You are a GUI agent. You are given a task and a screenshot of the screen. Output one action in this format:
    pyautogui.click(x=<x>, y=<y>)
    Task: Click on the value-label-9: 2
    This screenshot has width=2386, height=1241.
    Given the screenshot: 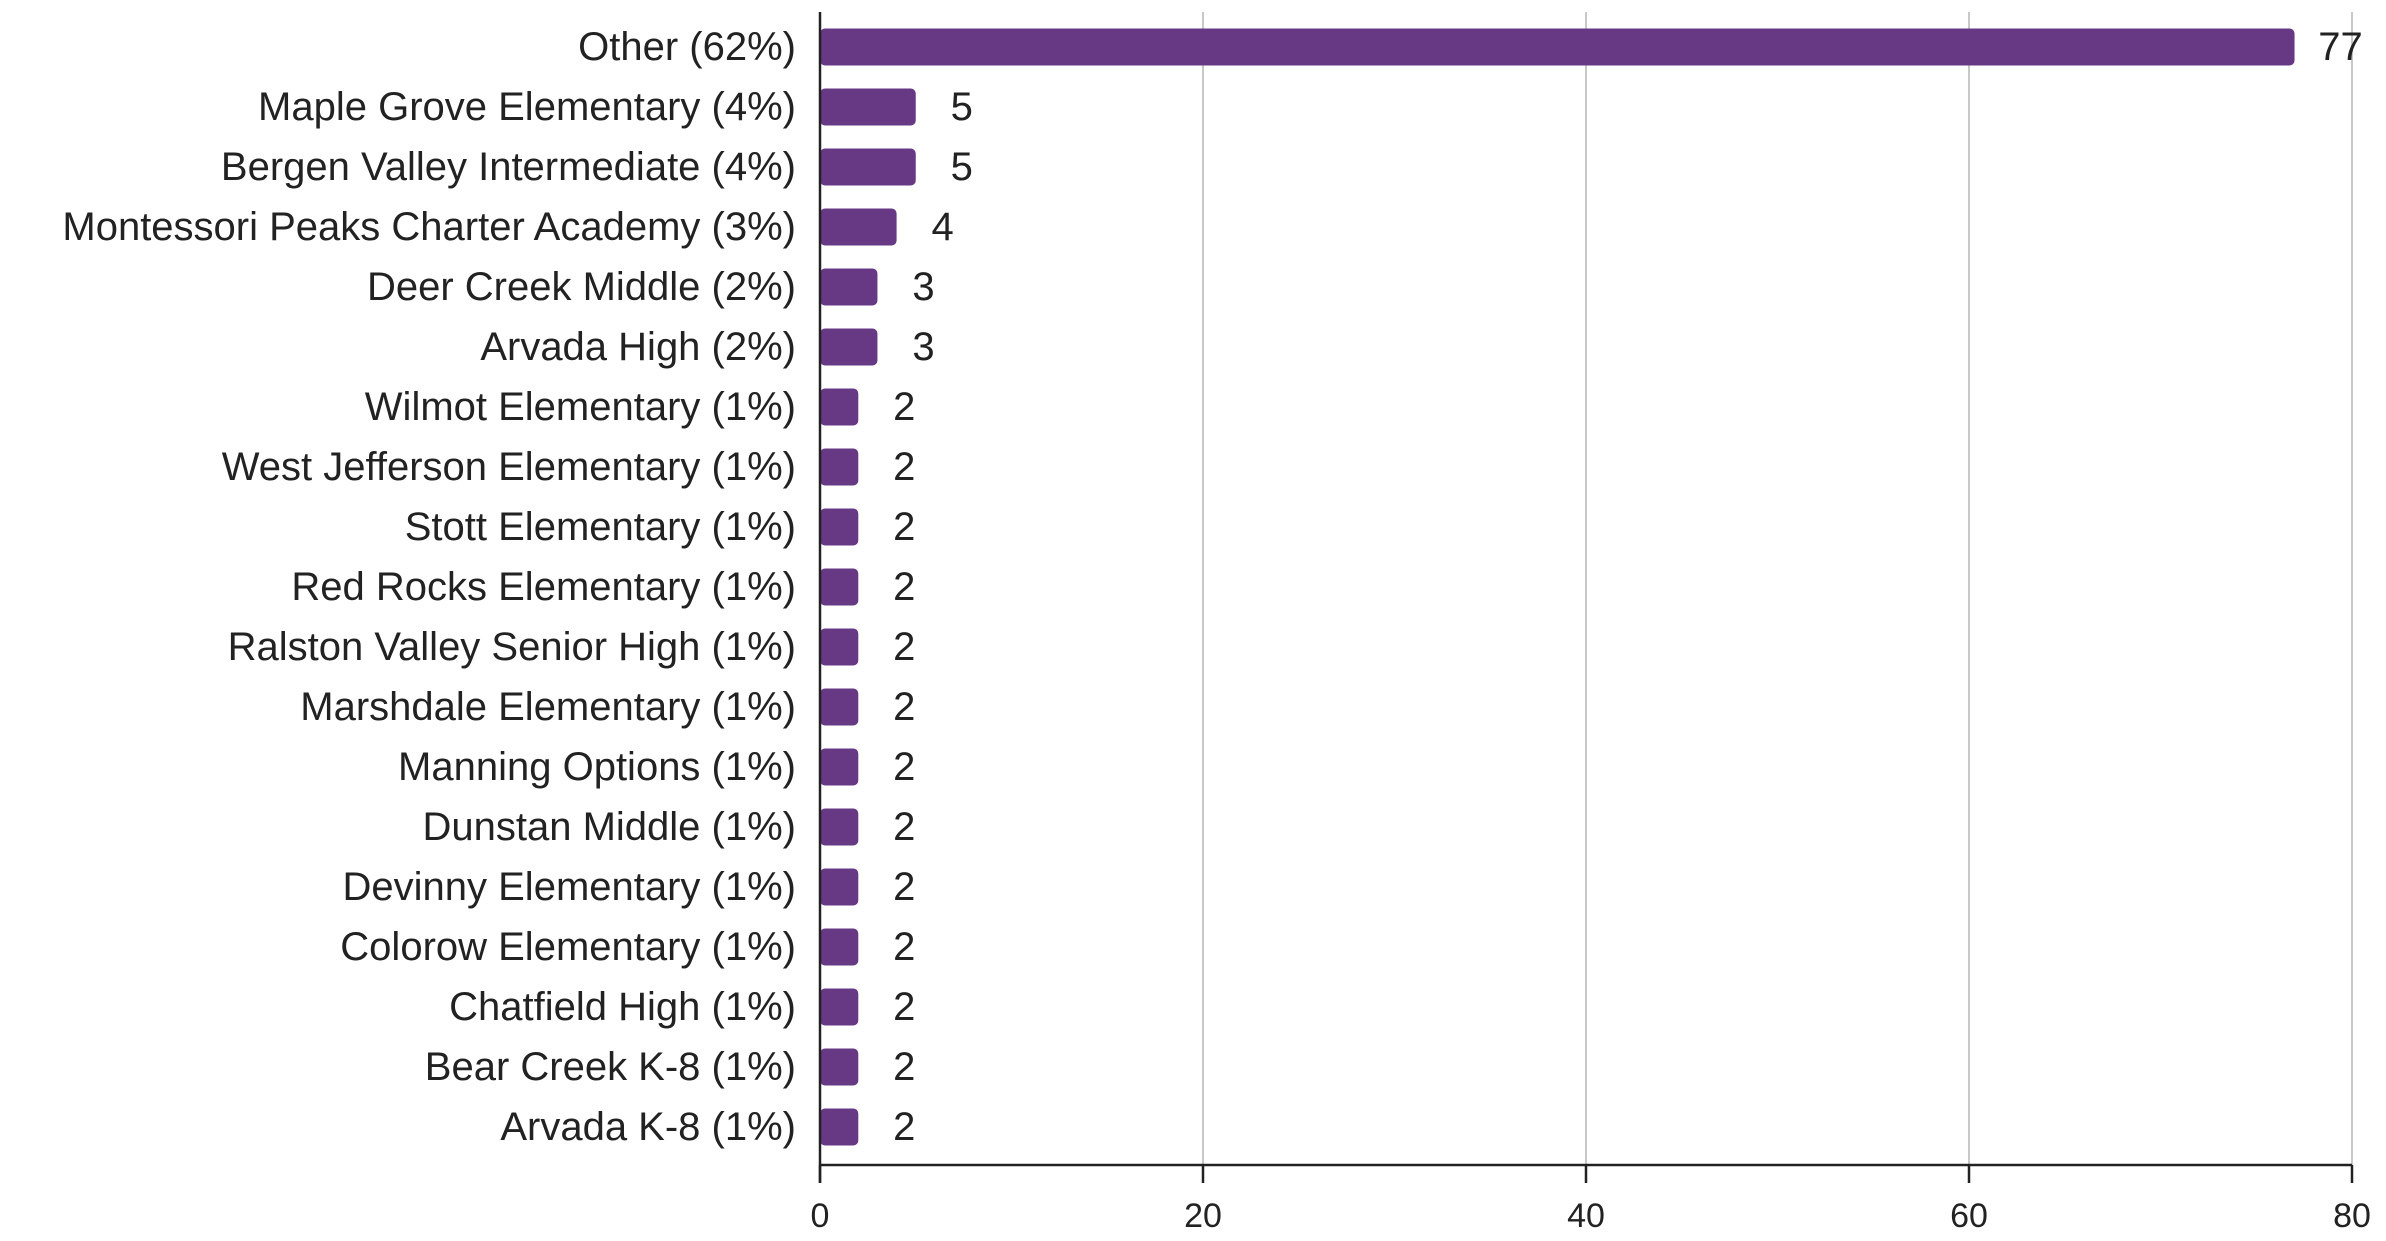 What is the action you would take?
    pyautogui.click(x=904, y=587)
    